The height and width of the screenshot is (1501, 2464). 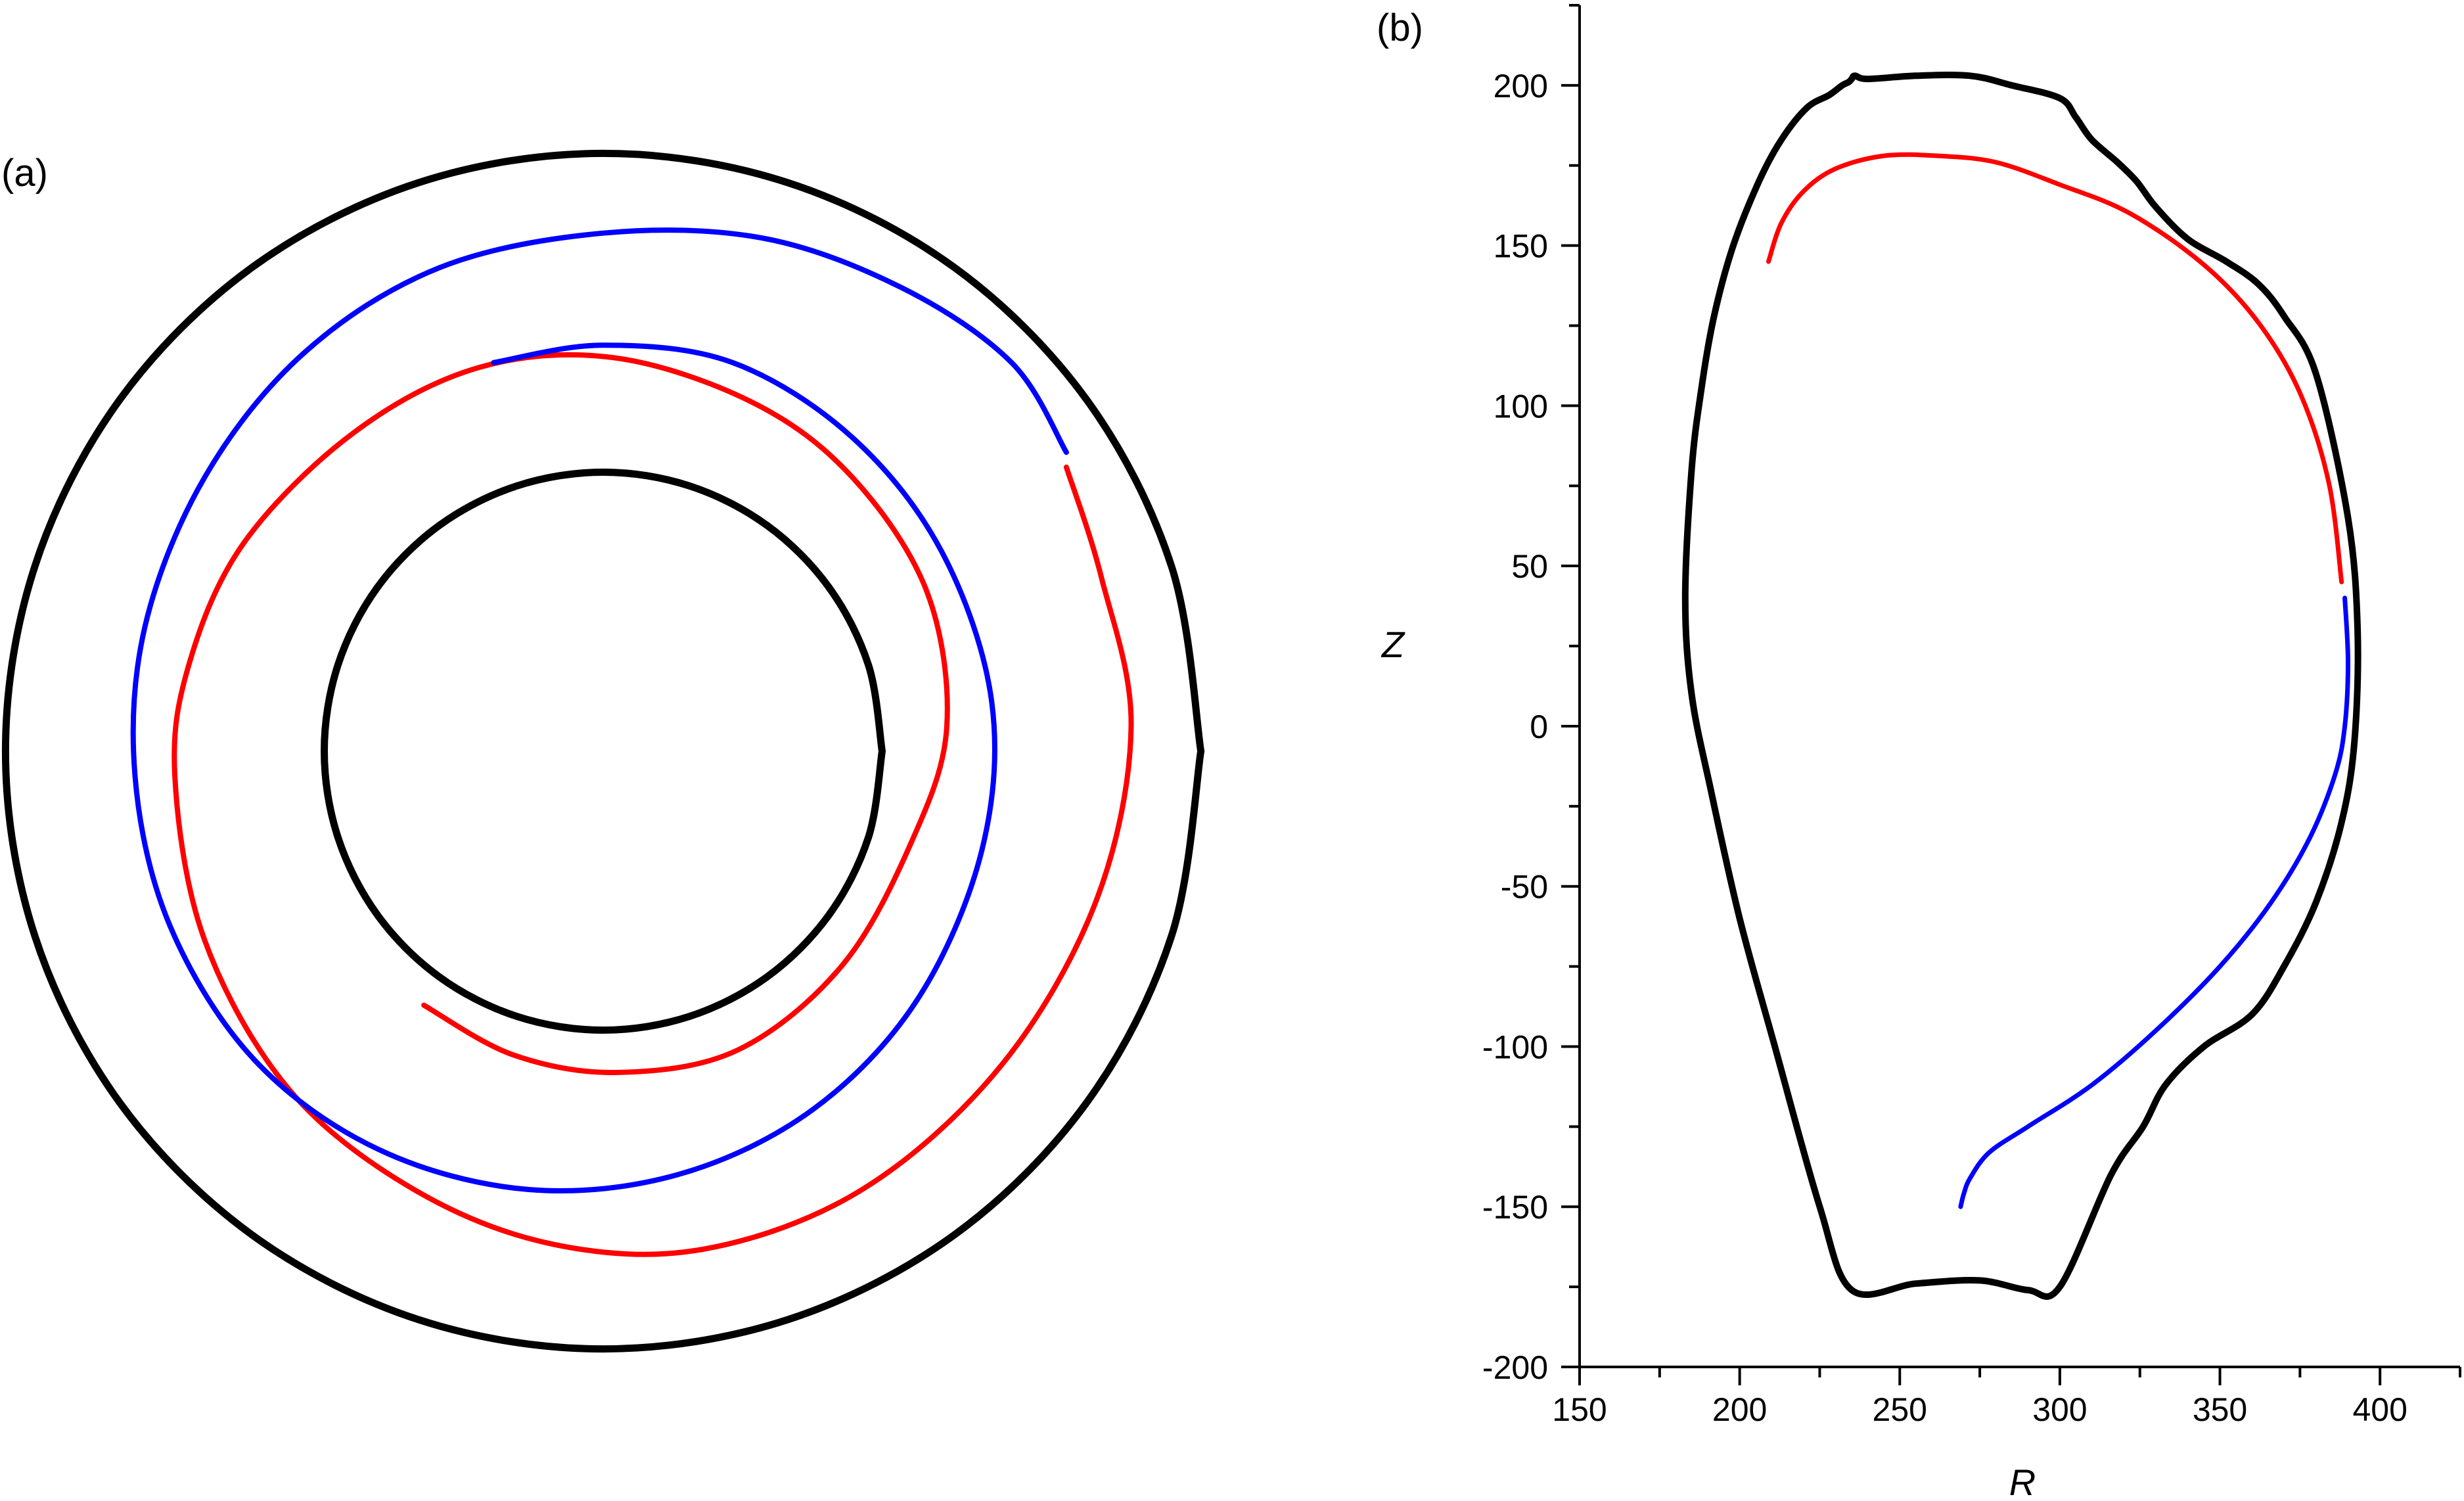 I want to click on y-tick-label: -100, so click(x=1515, y=1046).